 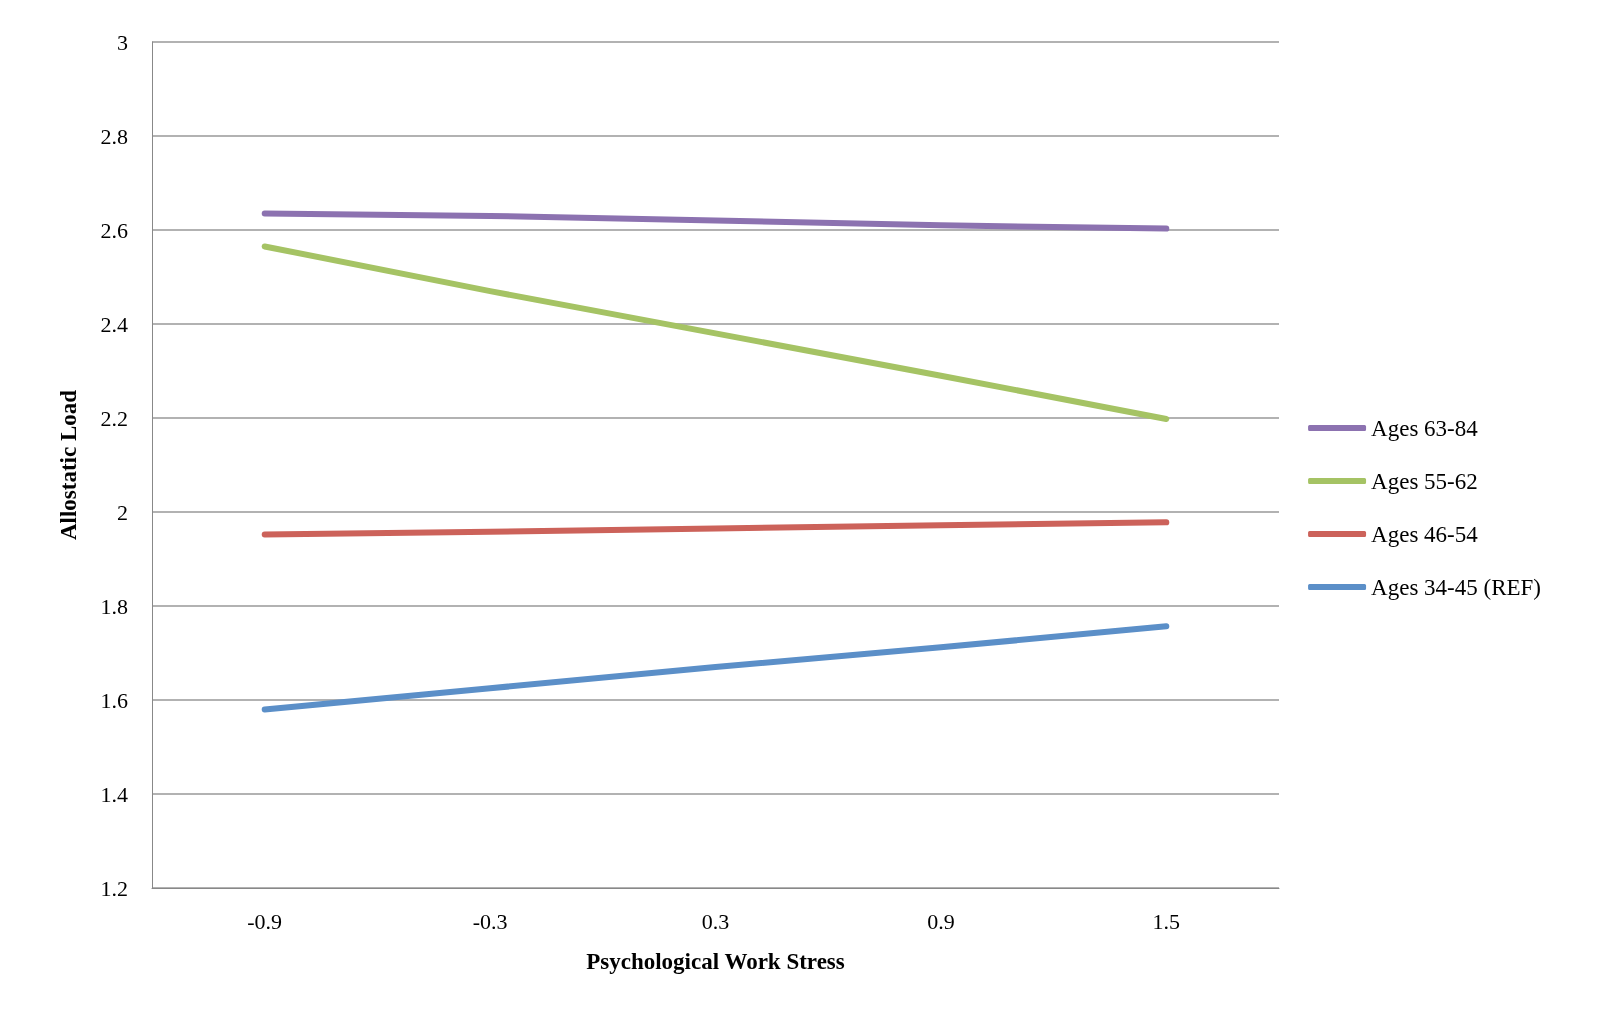 I want to click on legend-label: Ages 34-45 (REF), so click(x=1456, y=587).